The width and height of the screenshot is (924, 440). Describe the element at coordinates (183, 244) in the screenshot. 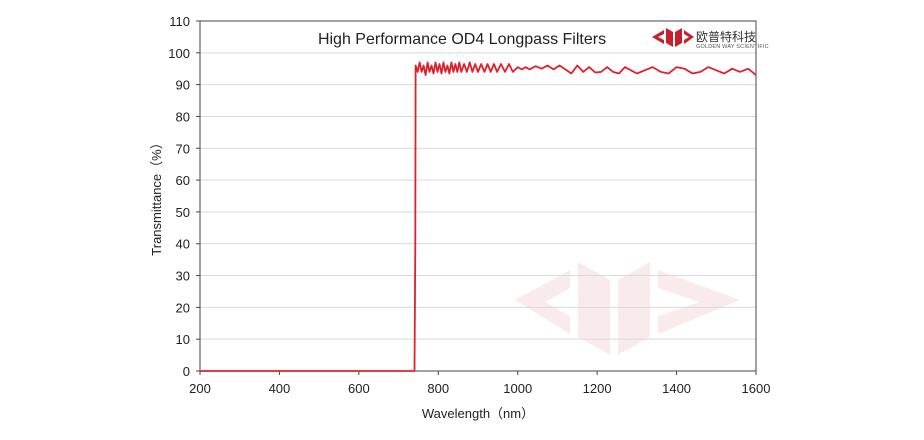

I see `y-tick-label: 40` at that location.